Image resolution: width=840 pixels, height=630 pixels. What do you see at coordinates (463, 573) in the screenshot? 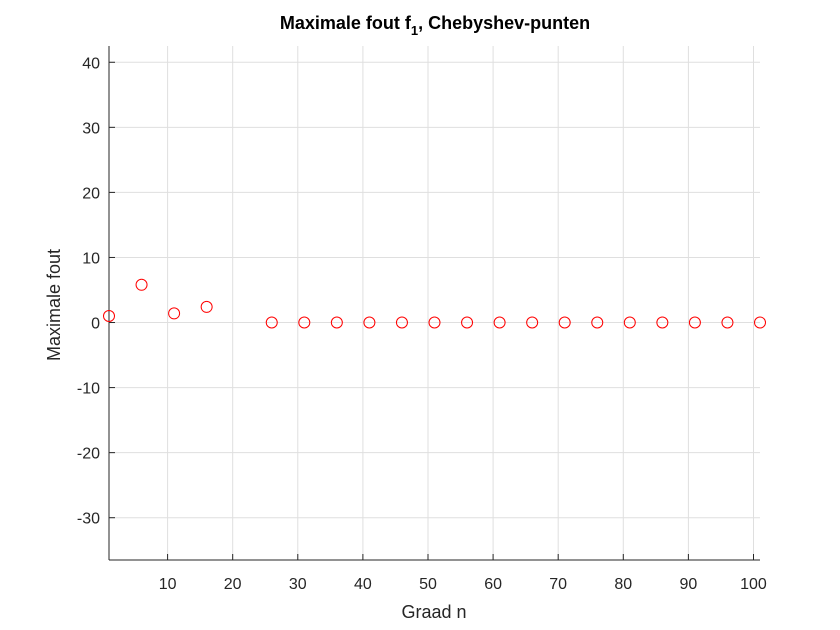
I see `x-axis-ticks: 10 20 30 40 50 60 70 80 90 100` at bounding box center [463, 573].